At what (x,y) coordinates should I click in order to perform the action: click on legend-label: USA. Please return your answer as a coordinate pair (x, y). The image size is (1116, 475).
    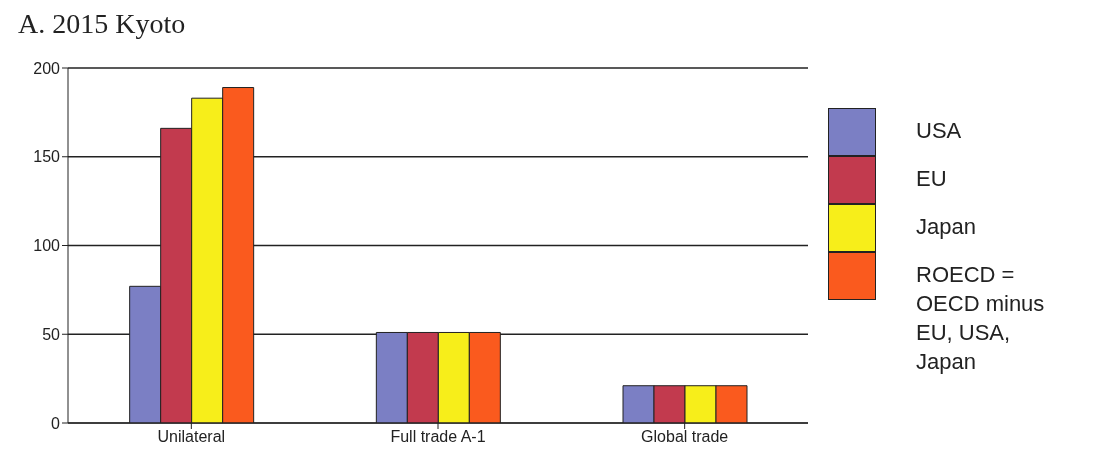
    Looking at the image, I should click on (939, 131).